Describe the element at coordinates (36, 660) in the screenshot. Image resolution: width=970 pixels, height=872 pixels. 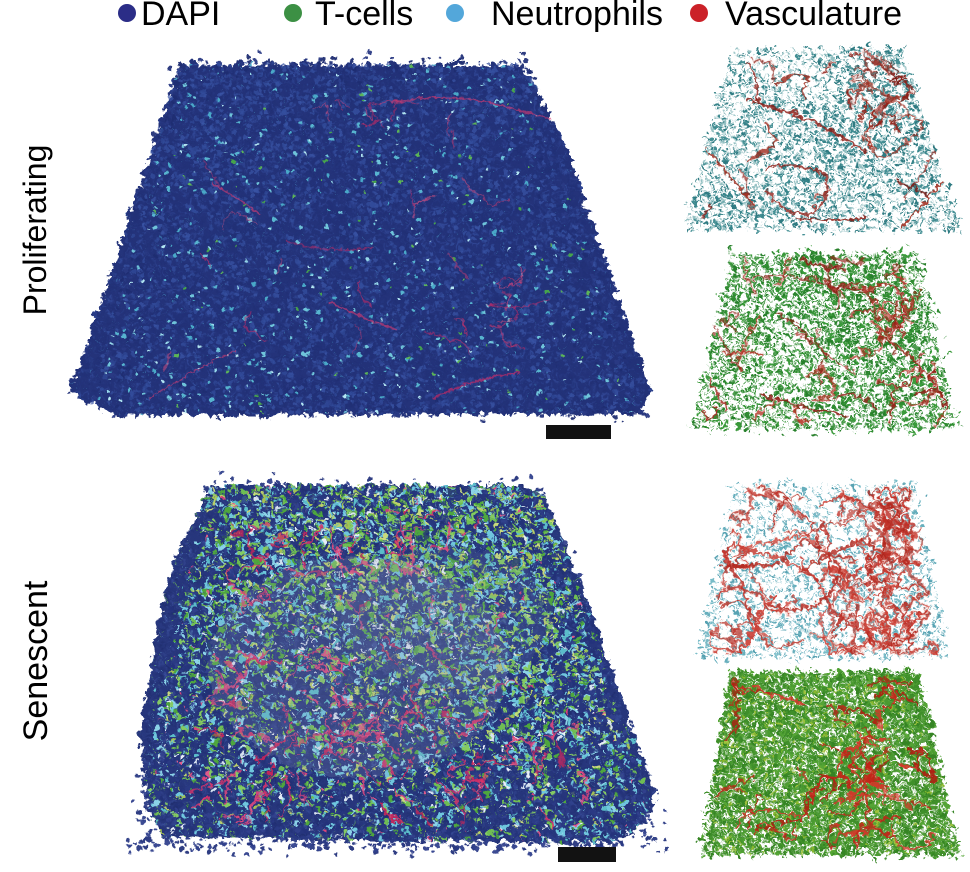
I see `svg-text: Senescent` at that location.